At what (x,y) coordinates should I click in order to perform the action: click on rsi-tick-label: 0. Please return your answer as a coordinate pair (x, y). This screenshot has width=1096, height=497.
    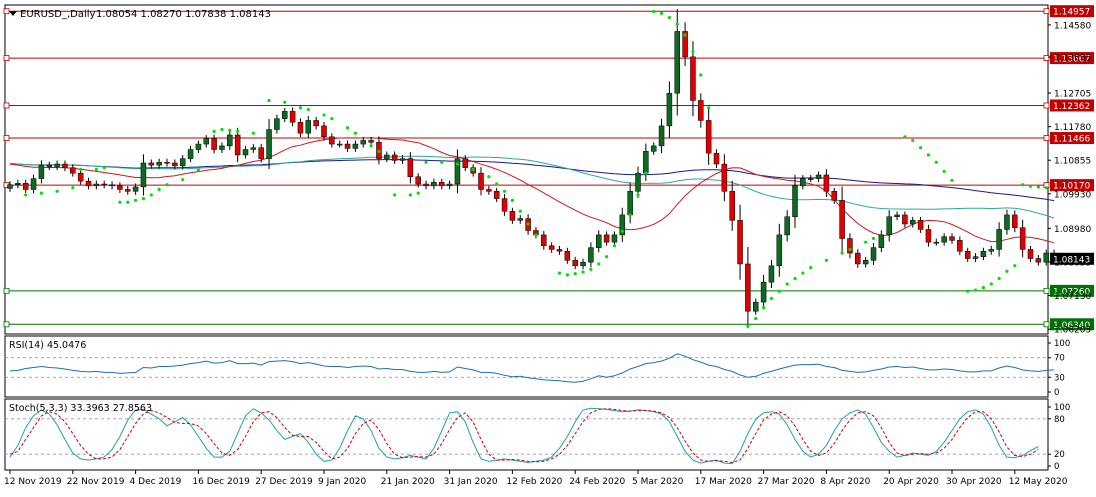
    Looking at the image, I should click on (1056, 393).